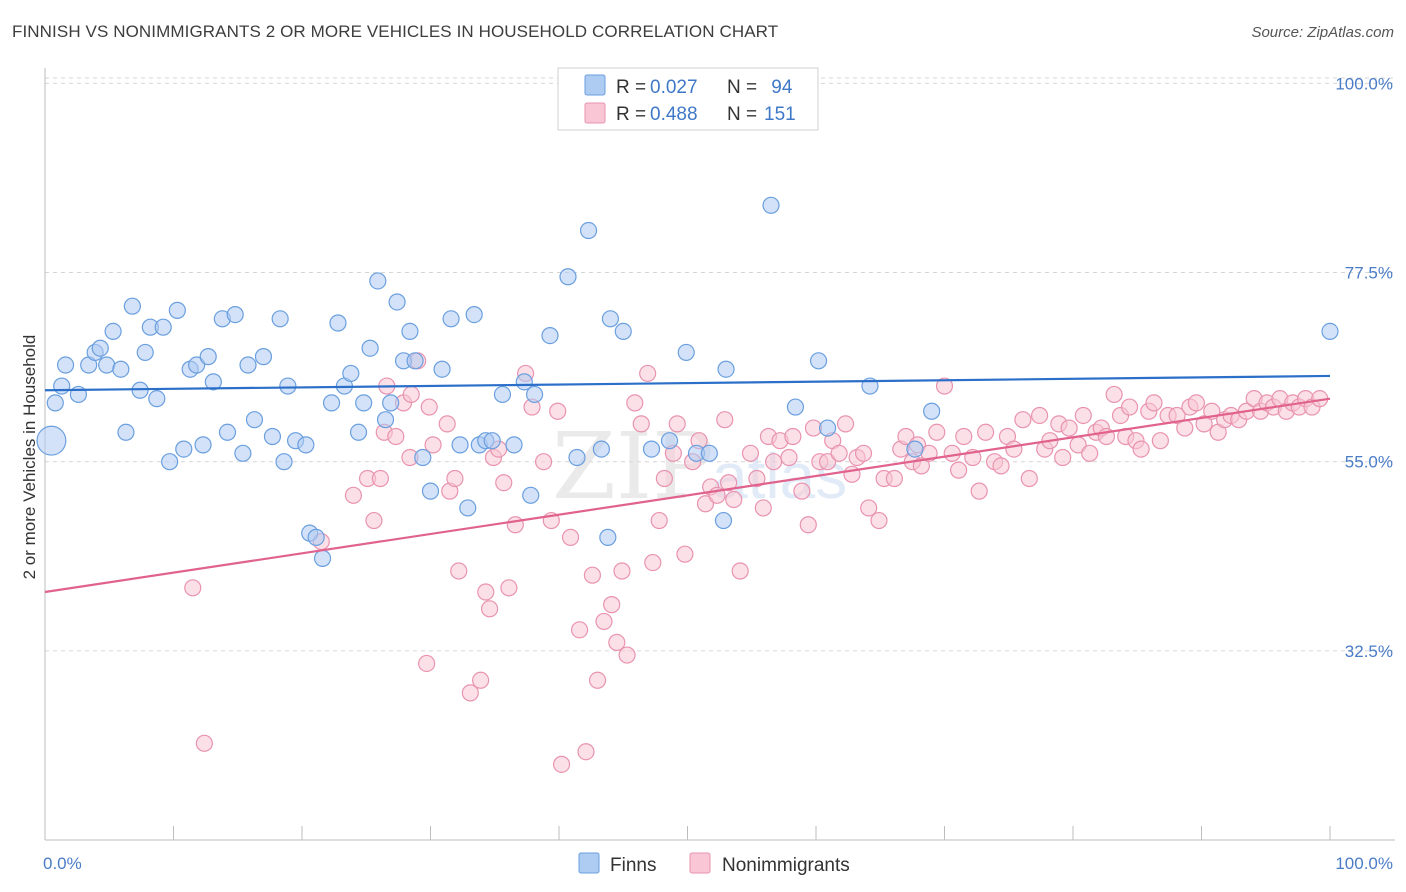  I want to click on legend-top: R = 0.027 N = 94 R = 0.488 N = 151, so click(688, 99).